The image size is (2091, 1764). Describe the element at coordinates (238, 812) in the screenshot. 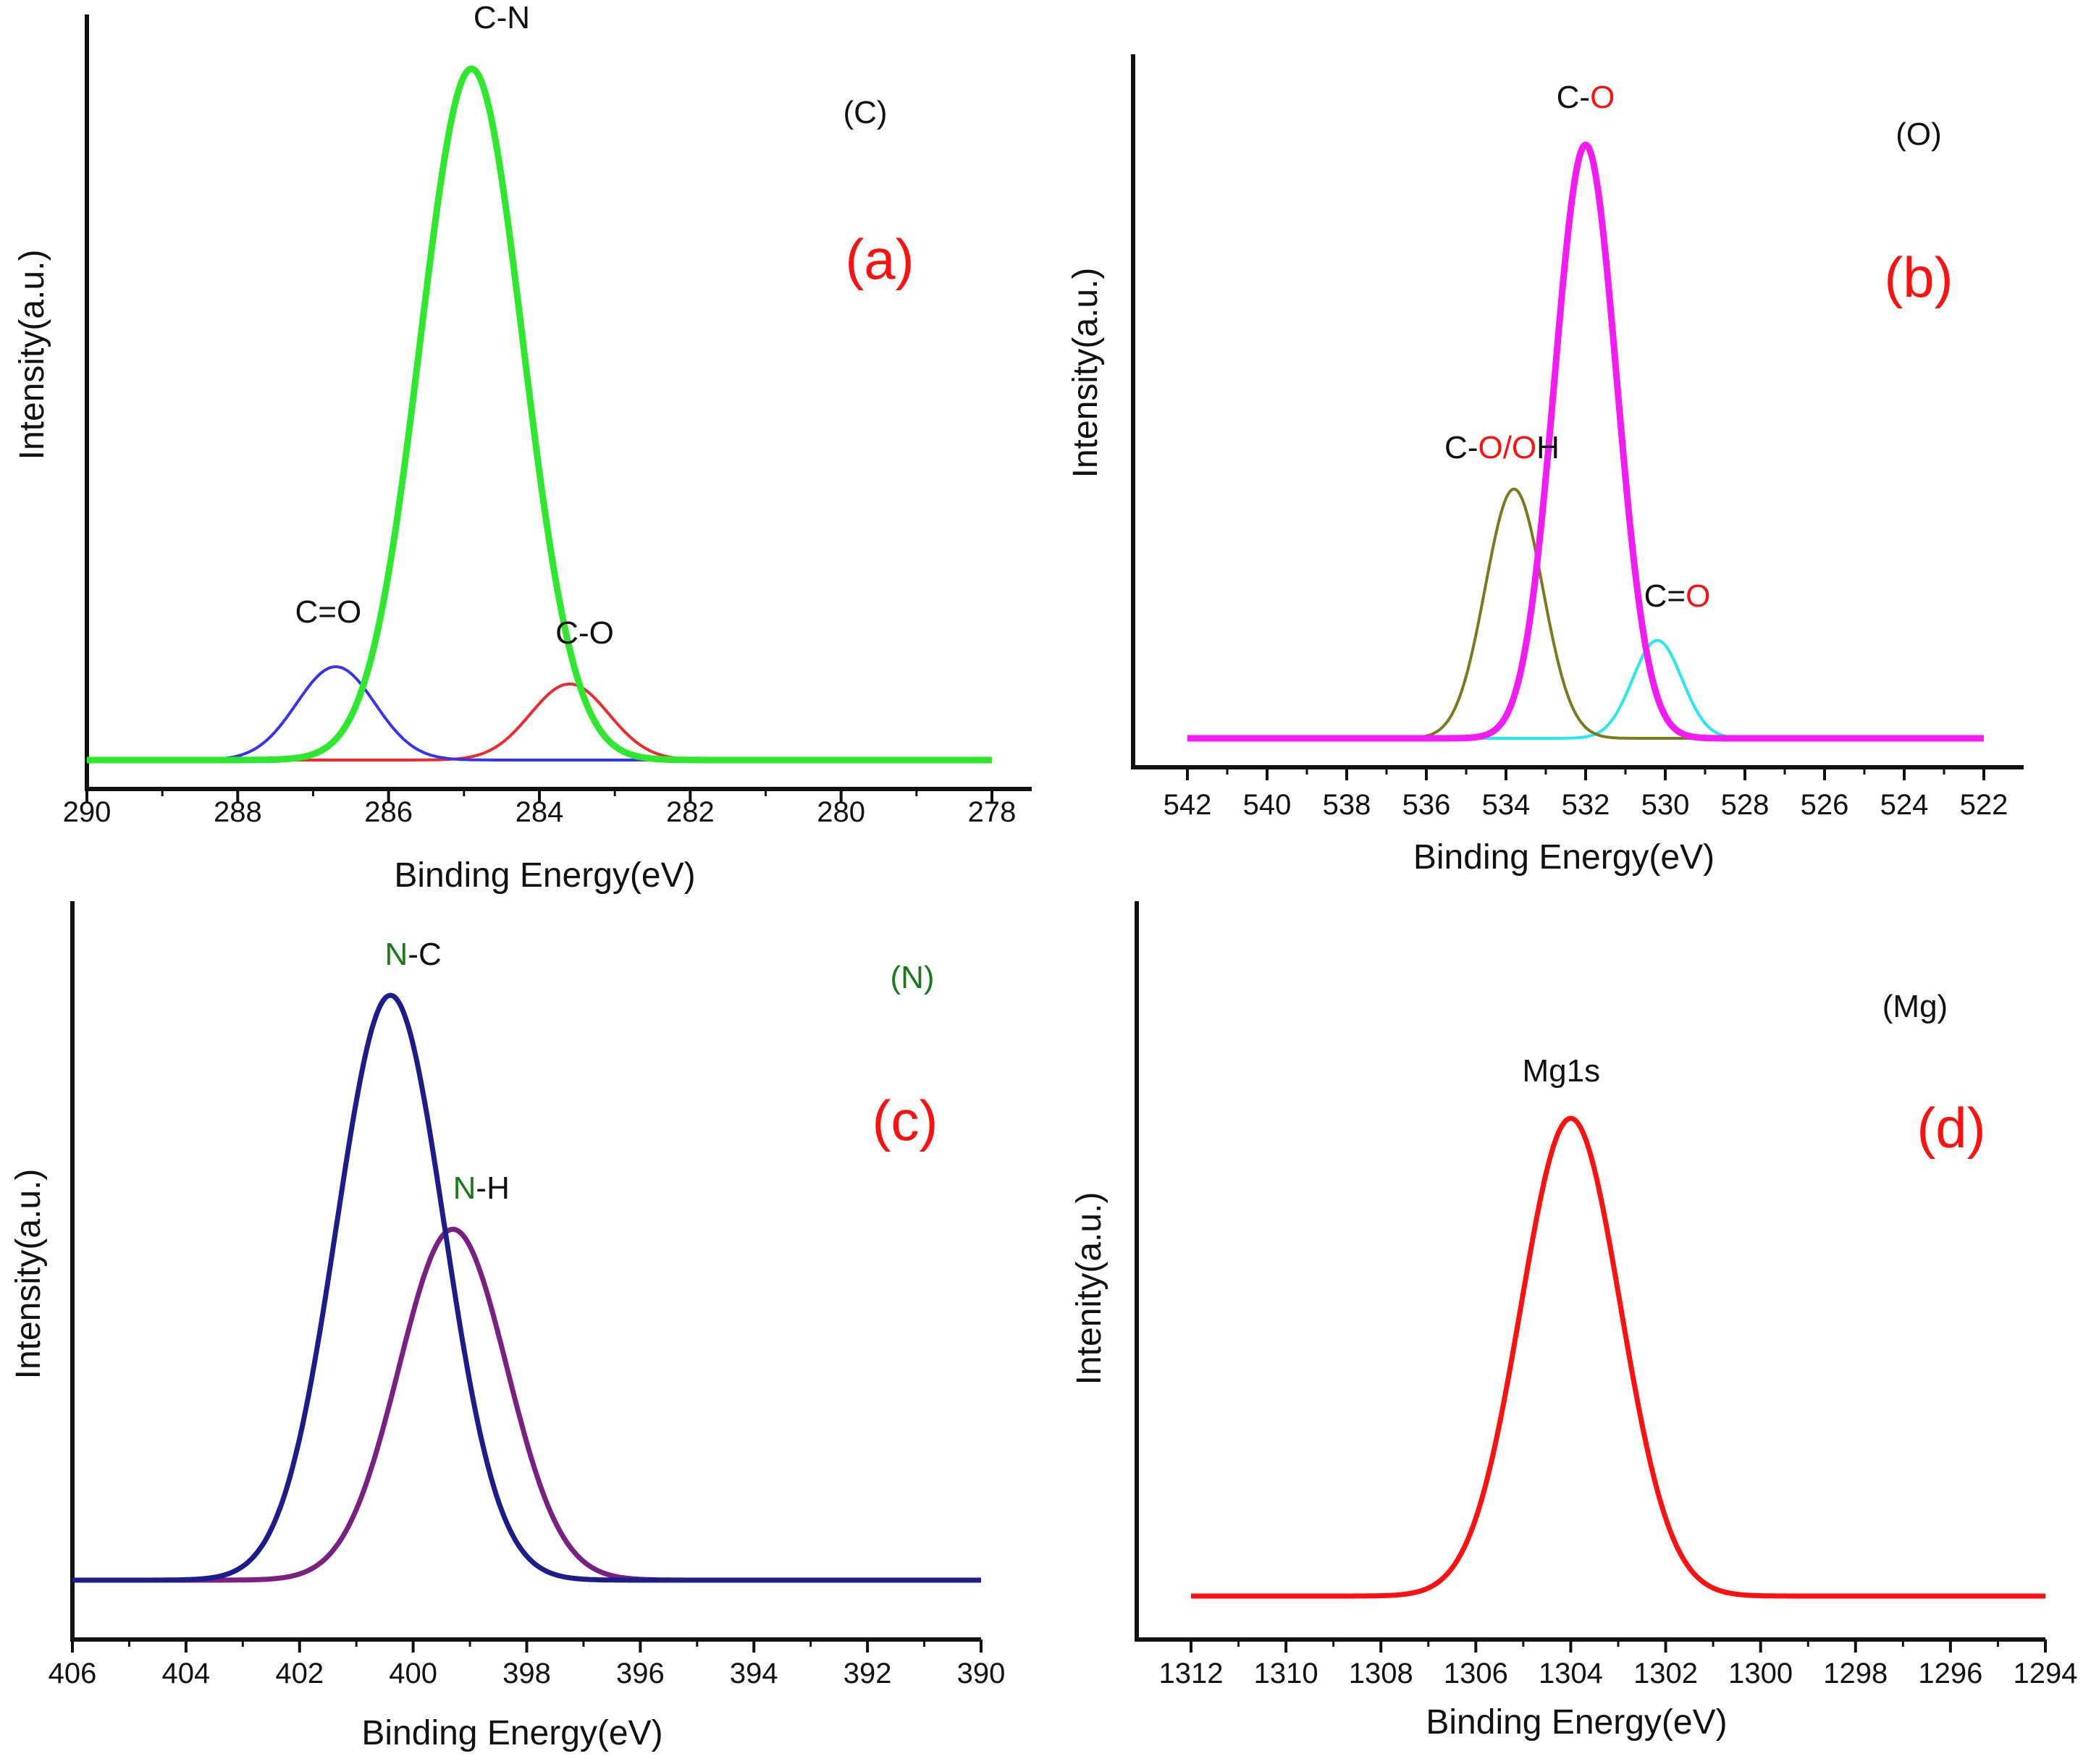

I see `x-tick-label: 288` at that location.